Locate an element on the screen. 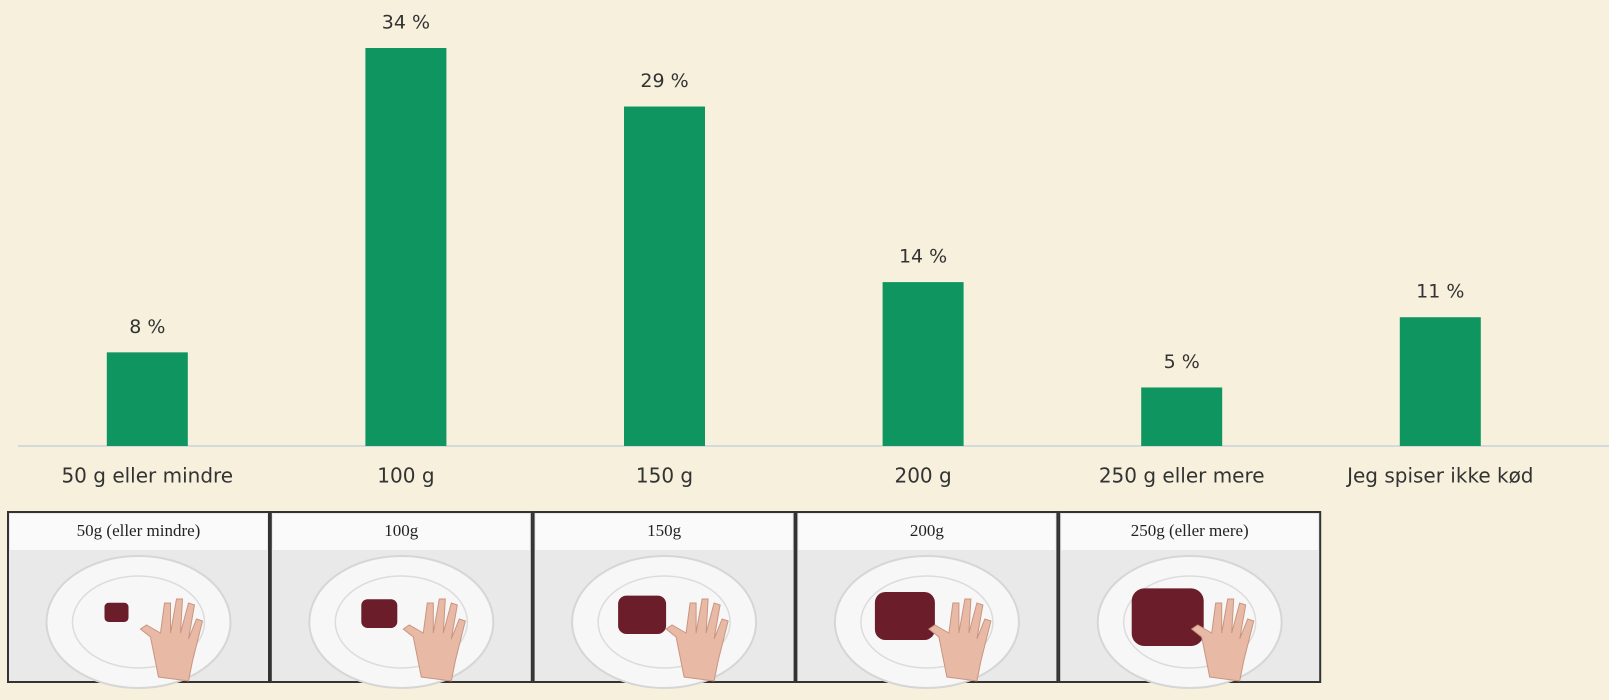 Image resolution: width=1609 pixels, height=700 pixels. x-tick-label: 150 g is located at coordinates (664, 476).